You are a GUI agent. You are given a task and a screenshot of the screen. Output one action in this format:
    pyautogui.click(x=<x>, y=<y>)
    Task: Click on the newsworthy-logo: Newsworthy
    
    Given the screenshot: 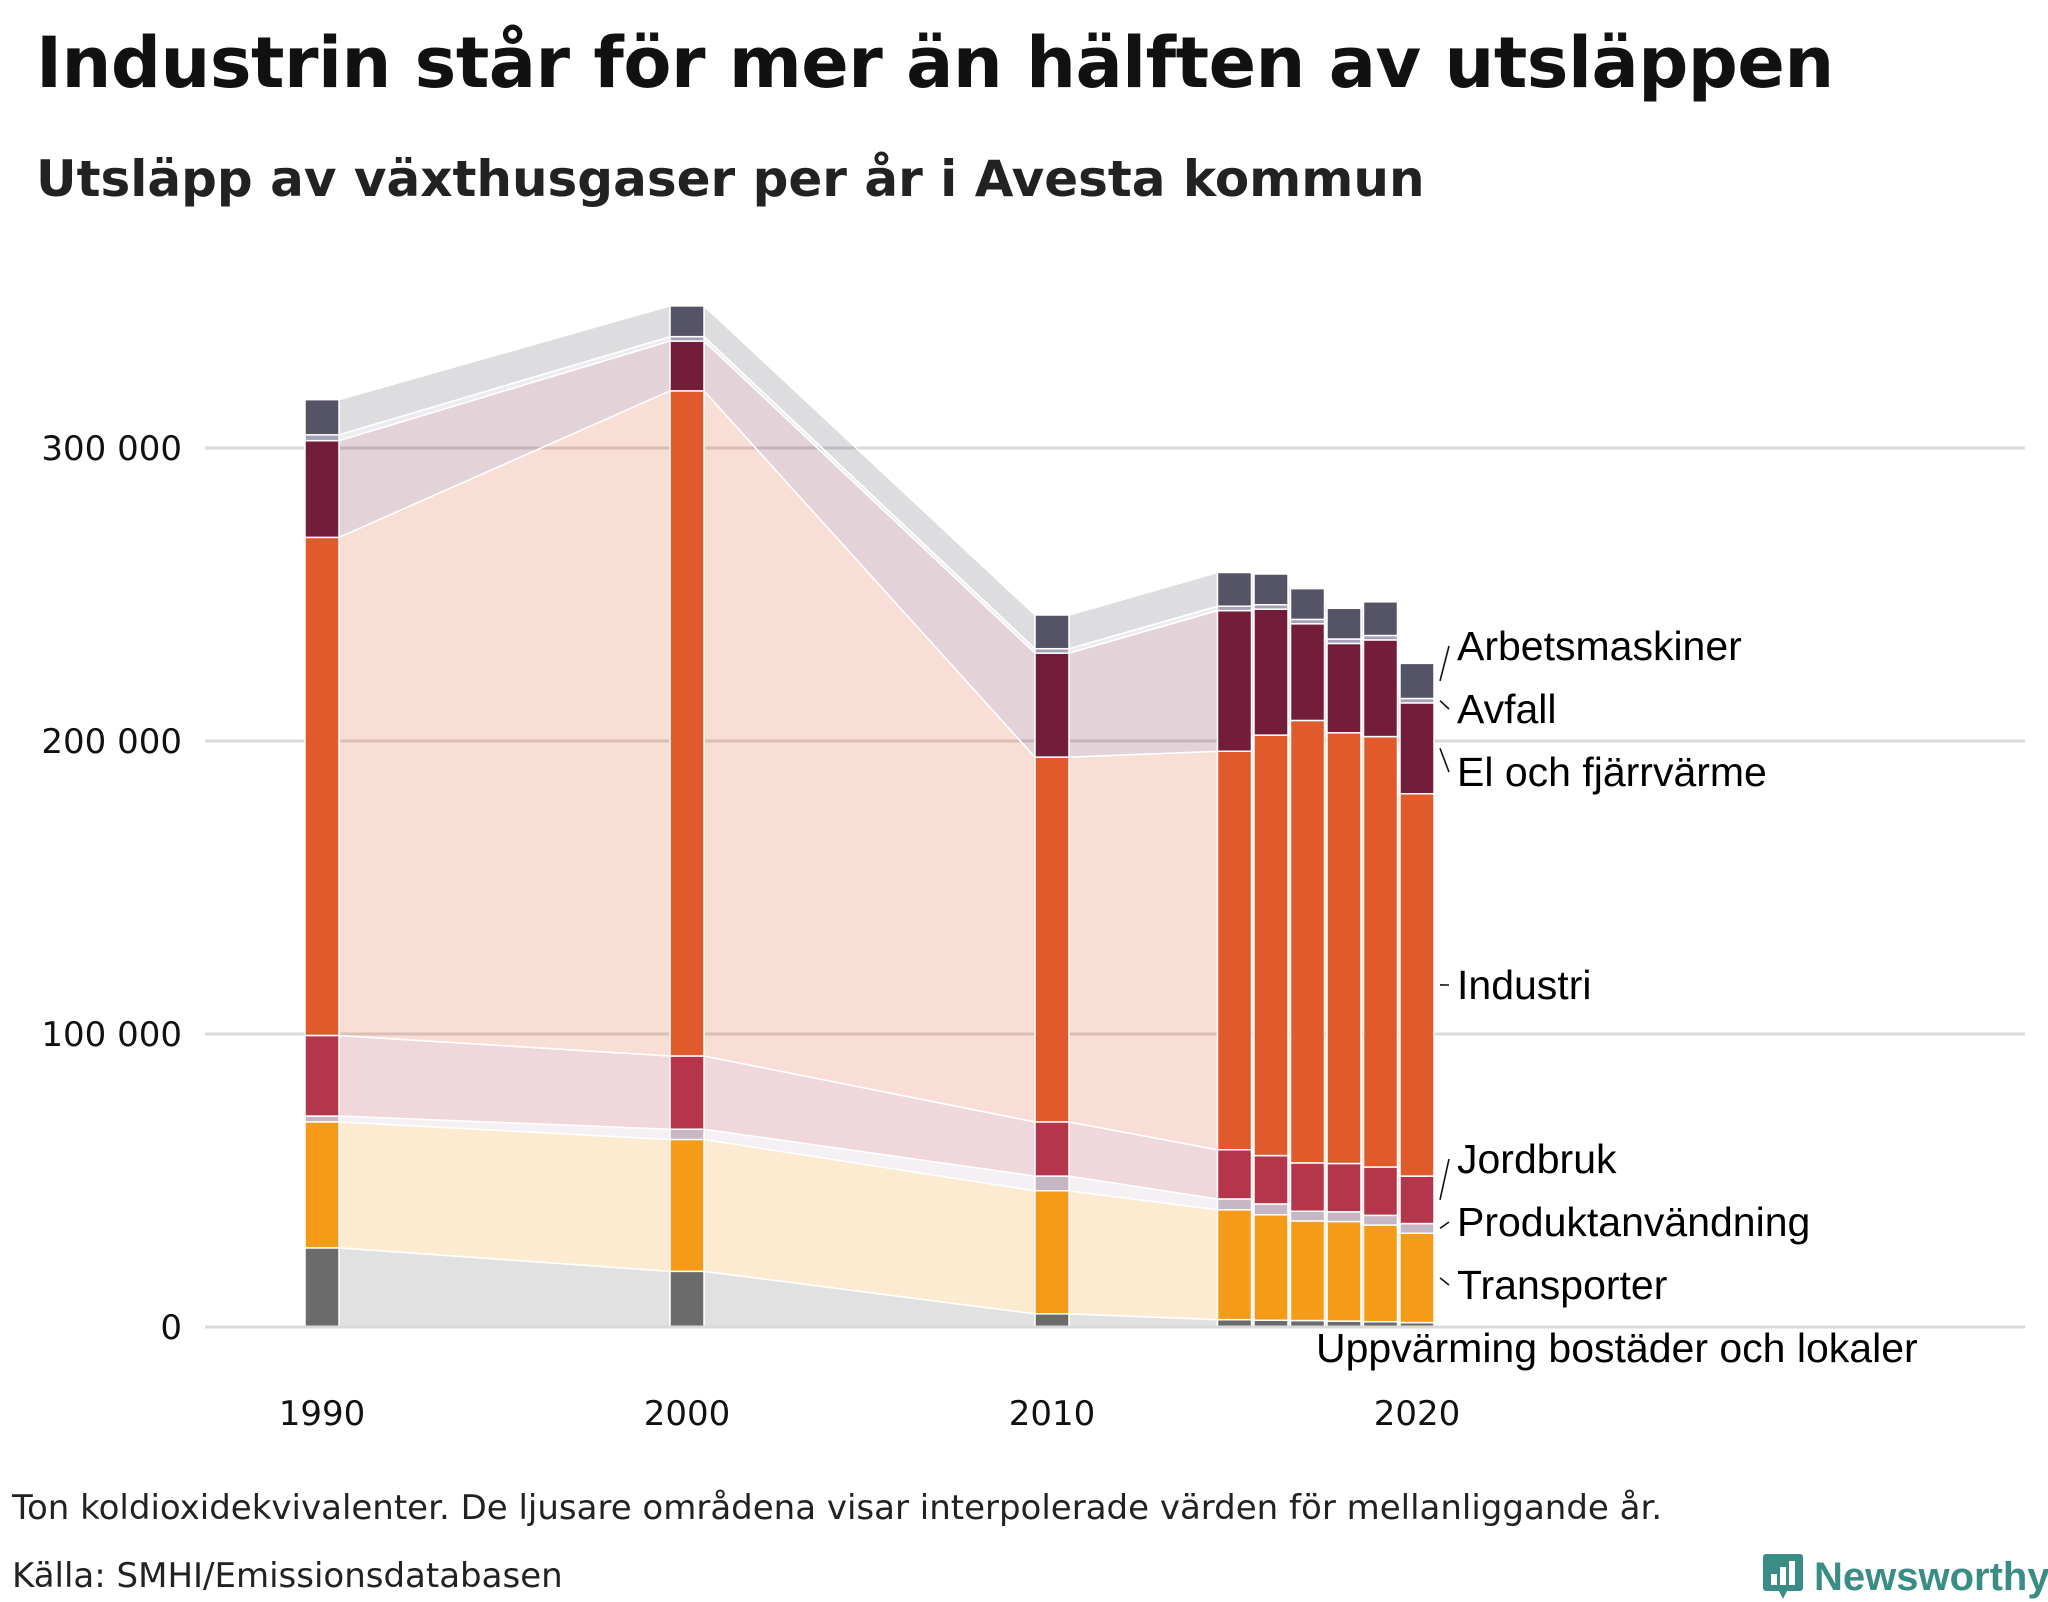 What is the action you would take?
    pyautogui.click(x=1905, y=1577)
    